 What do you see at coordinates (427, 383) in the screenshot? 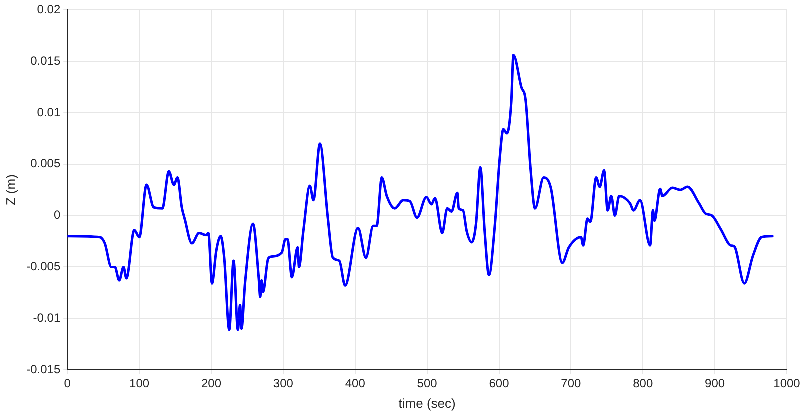
I see `x-tick-label: 500` at bounding box center [427, 383].